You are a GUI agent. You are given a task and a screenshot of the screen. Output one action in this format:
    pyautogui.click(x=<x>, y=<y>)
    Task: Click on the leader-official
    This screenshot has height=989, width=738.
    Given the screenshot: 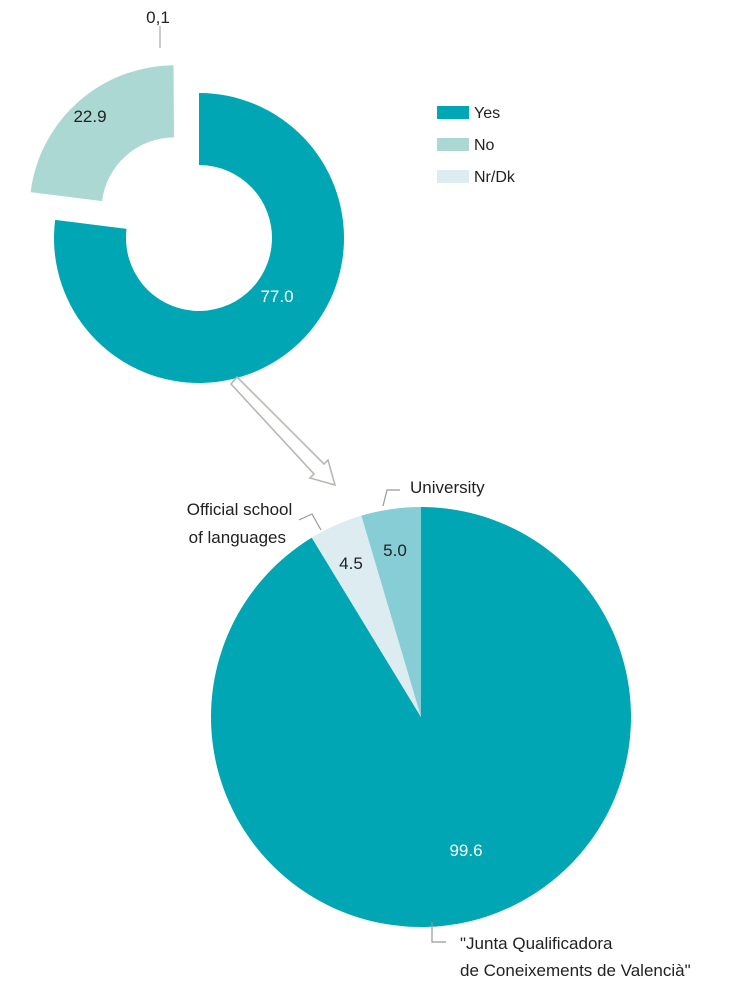 What is the action you would take?
    pyautogui.click(x=310, y=522)
    